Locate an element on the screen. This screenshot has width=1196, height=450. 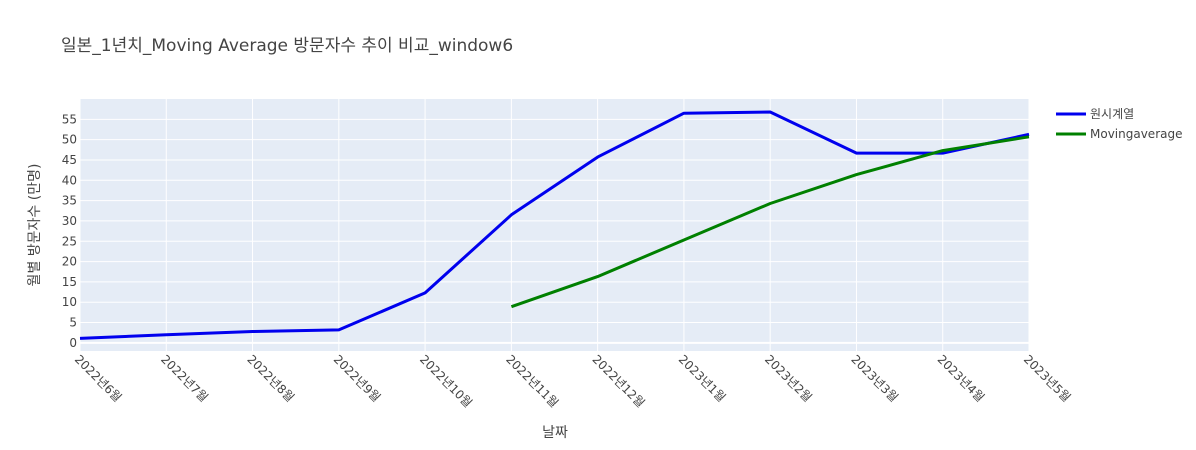
x-tick-label: 2023년5월 is located at coordinates (1047, 378).